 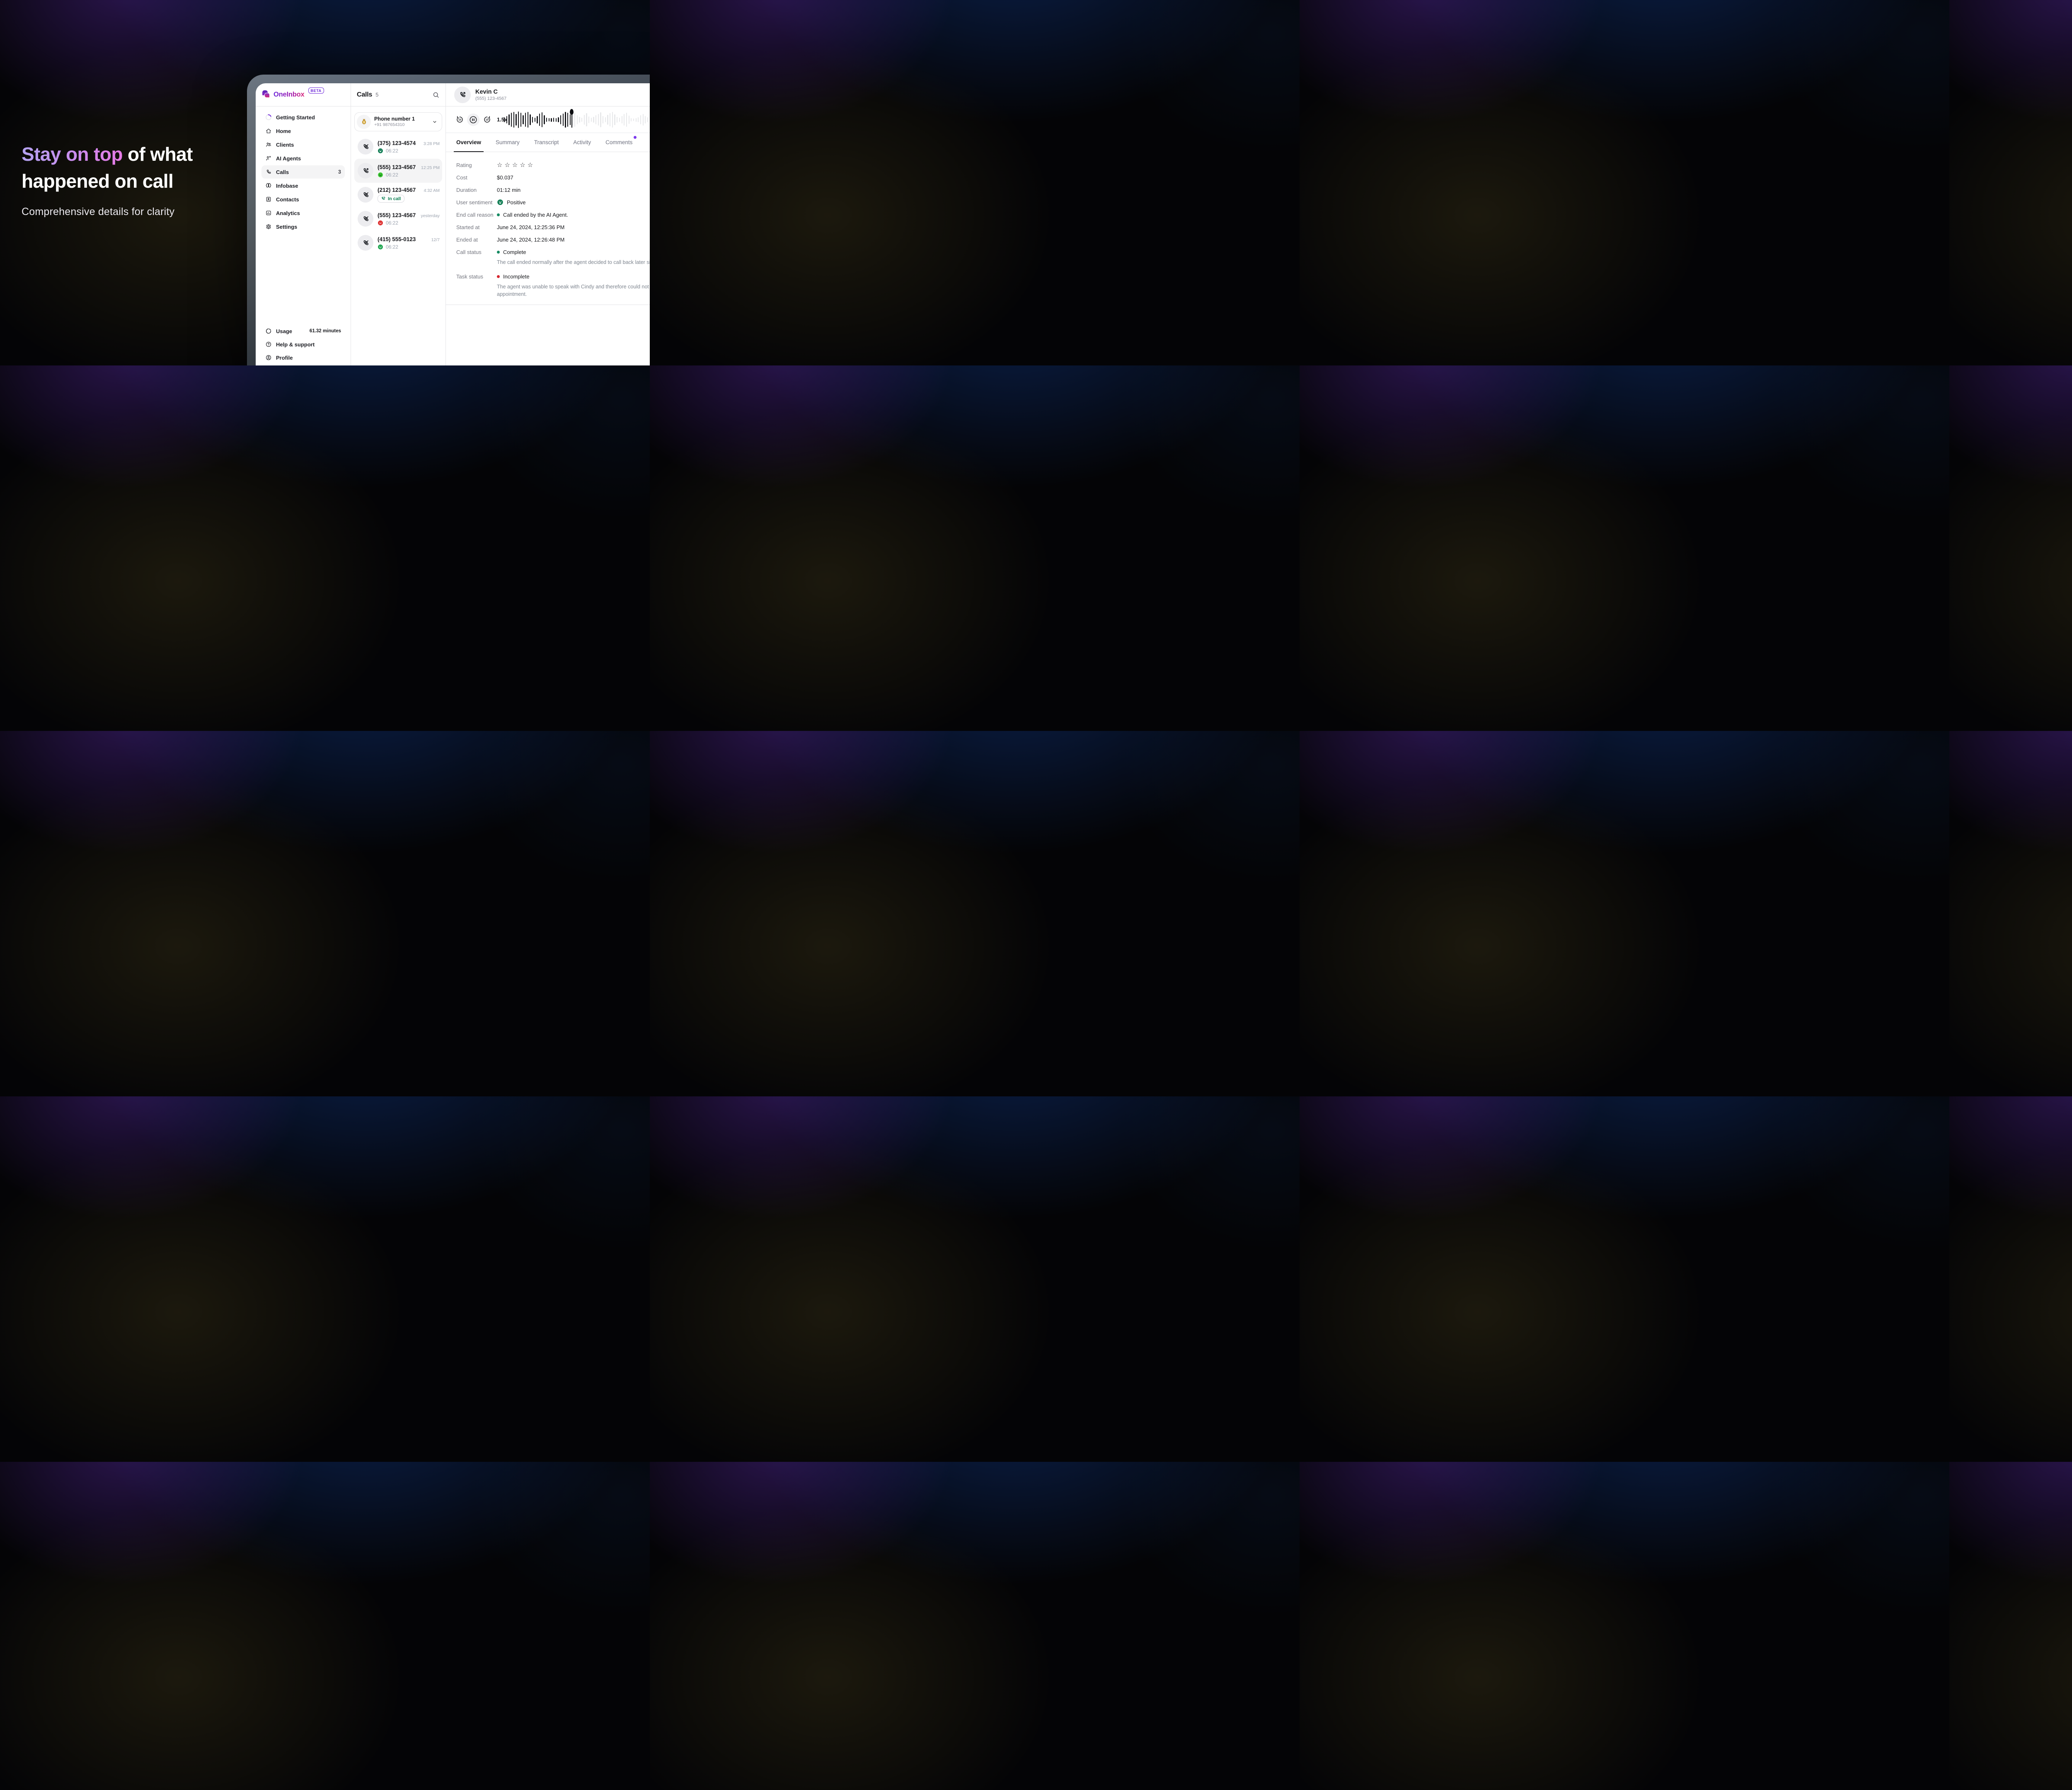 What do you see at coordinates (268, 117) in the screenshot?
I see `progress-ring-icon` at bounding box center [268, 117].